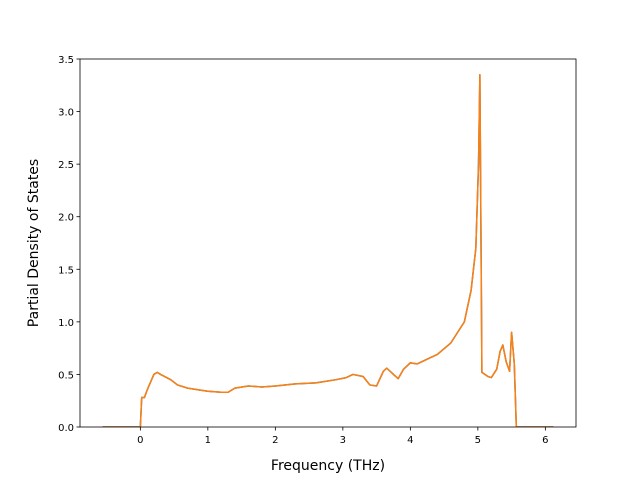 Image resolution: width=640 pixels, height=480 pixels. Describe the element at coordinates (66, 428) in the screenshot. I see `y-tick-label: 0.0` at that location.